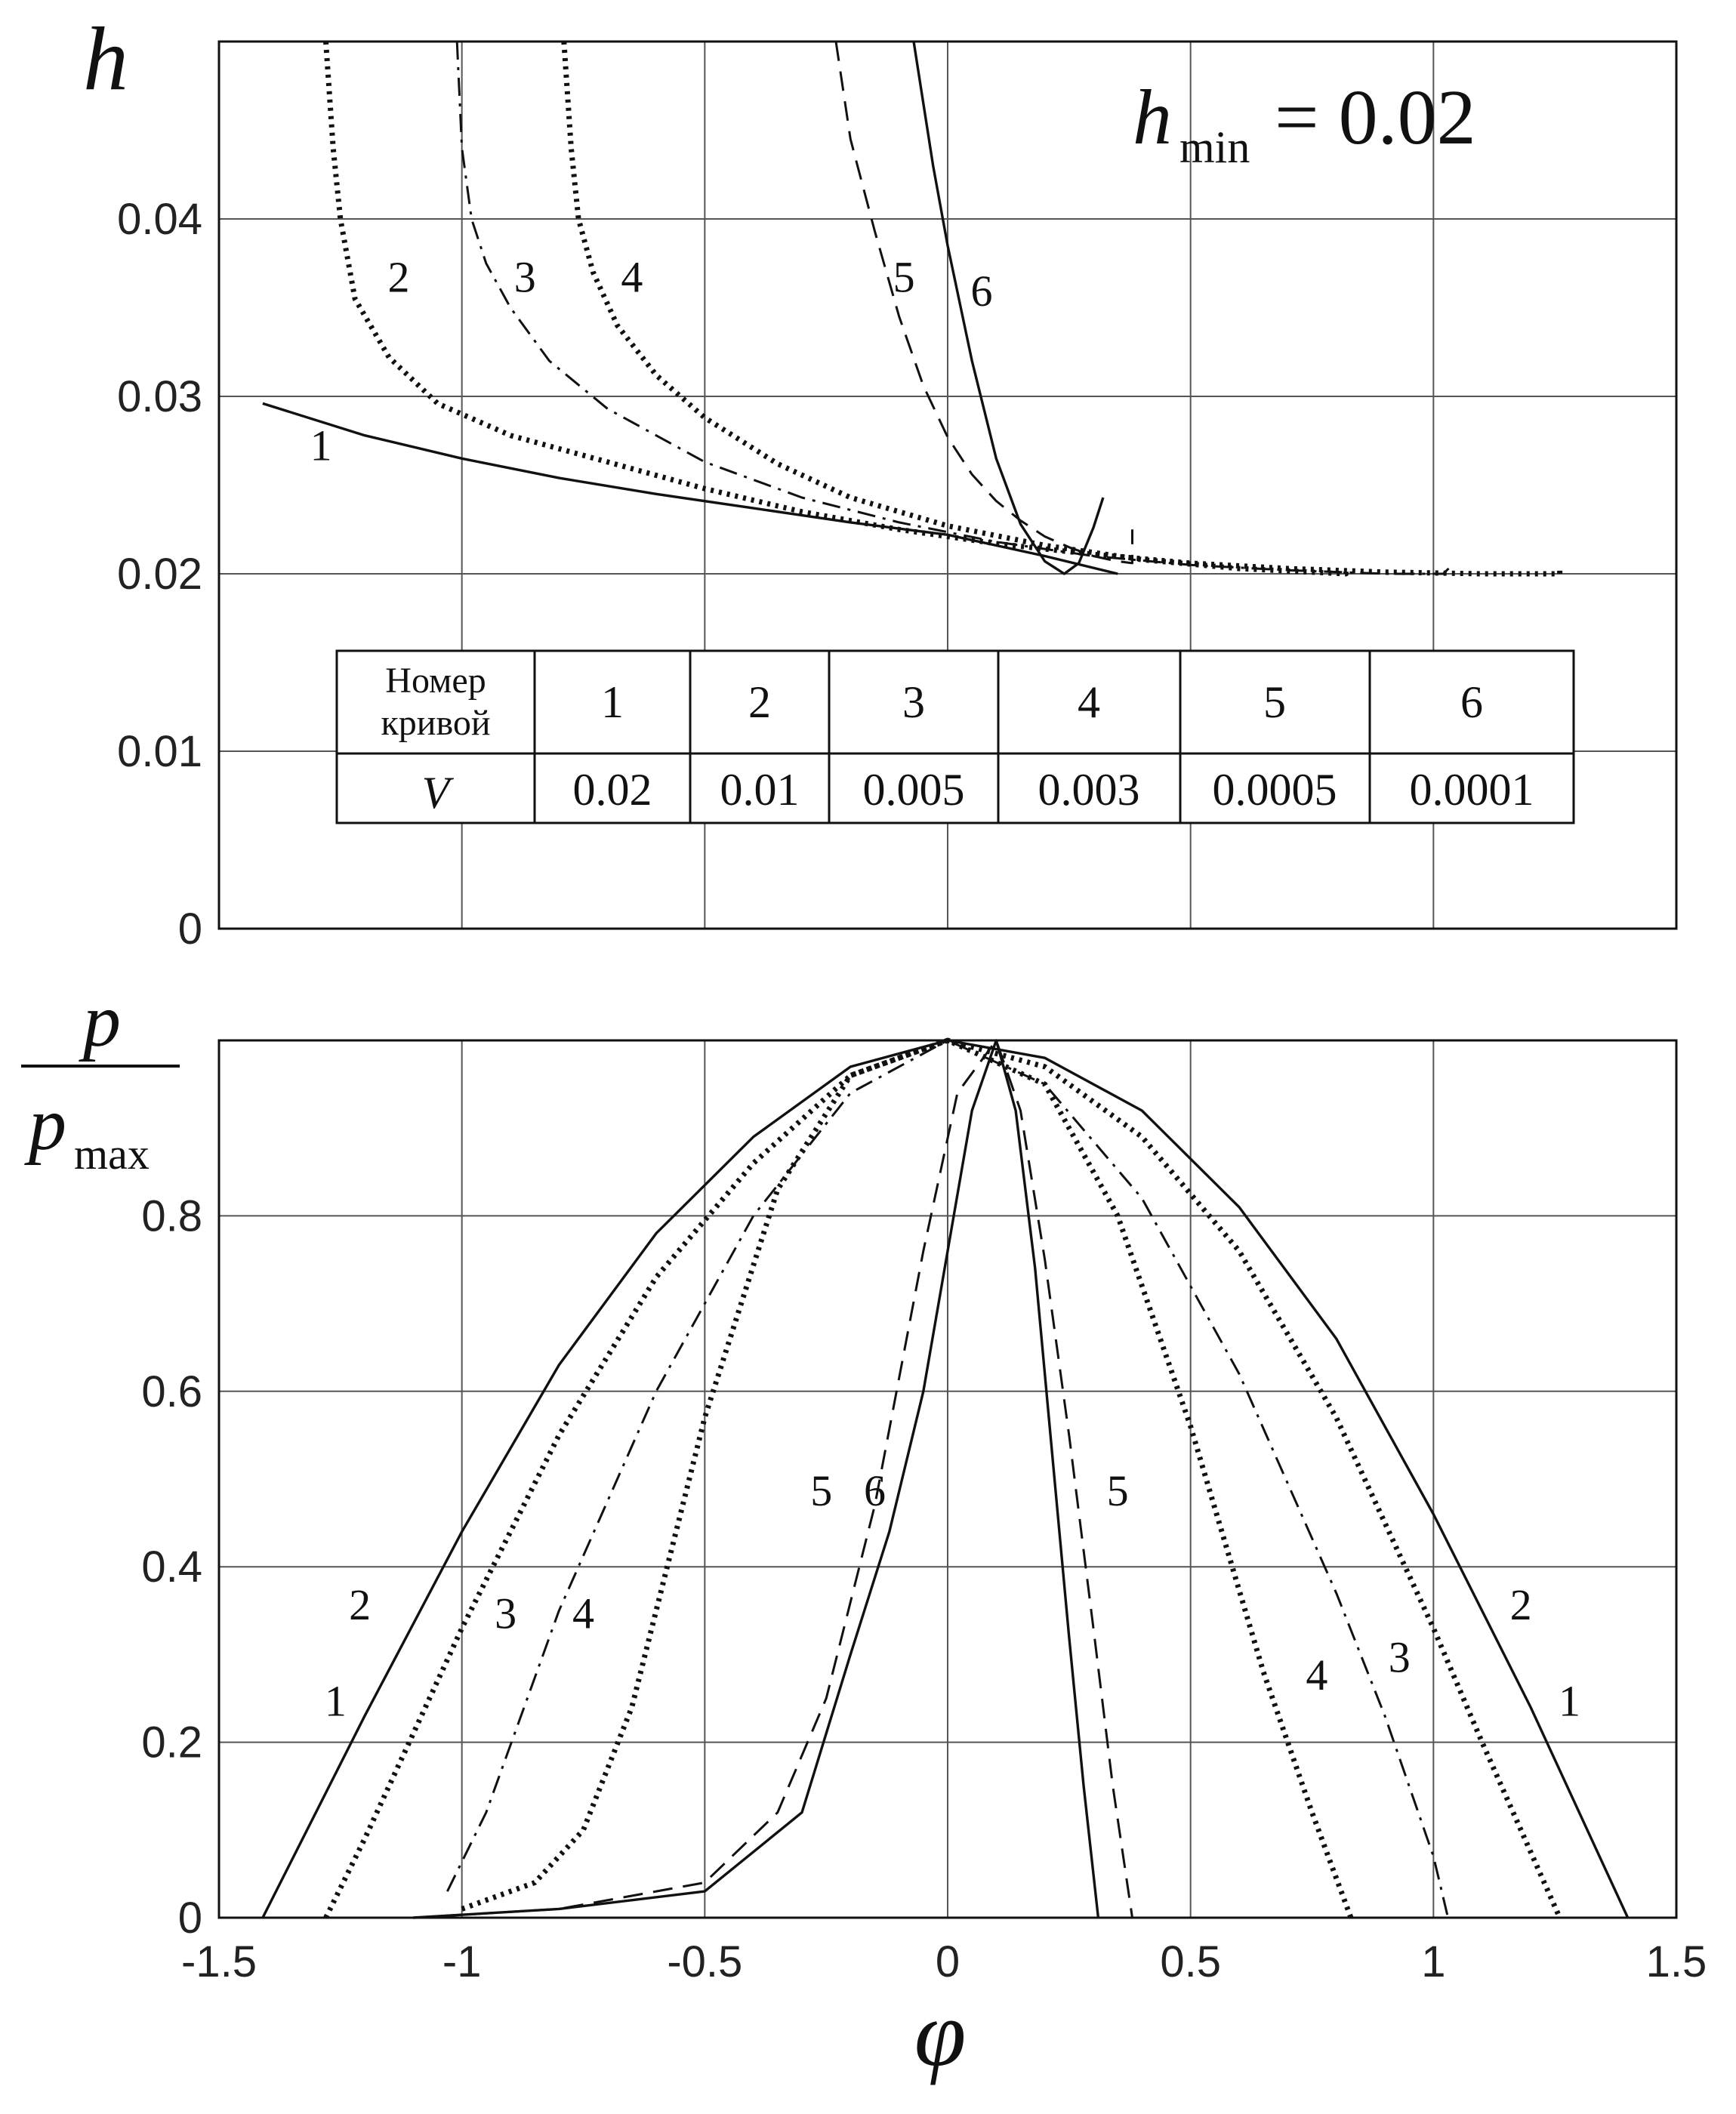 This screenshot has height=2114, width=1736. Describe the element at coordinates (172, 1215) in the screenshot. I see `bottom-y-tick-label: 0.8` at that location.